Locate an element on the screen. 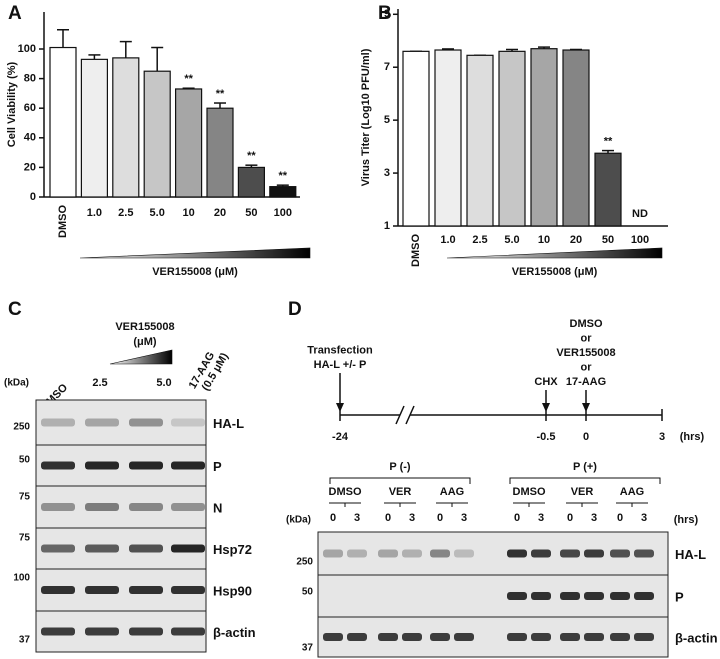 Image resolution: width=720 pixels, height=659 pixels. protein-label: N is located at coordinates (217, 507).